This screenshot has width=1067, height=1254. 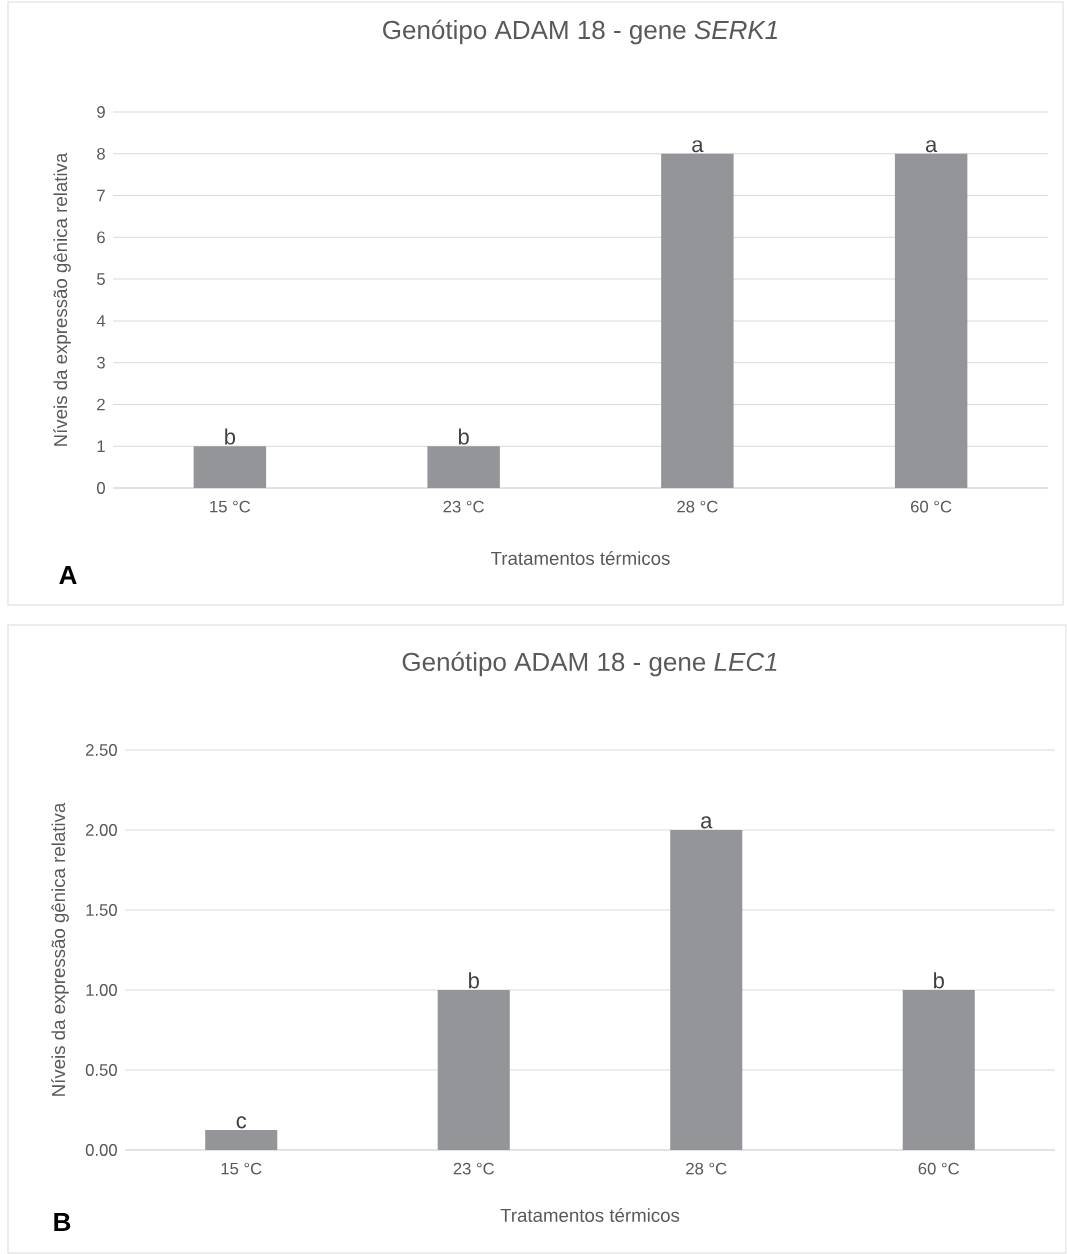 What do you see at coordinates (101, 112) in the screenshot?
I see `y-tick-label: 9` at bounding box center [101, 112].